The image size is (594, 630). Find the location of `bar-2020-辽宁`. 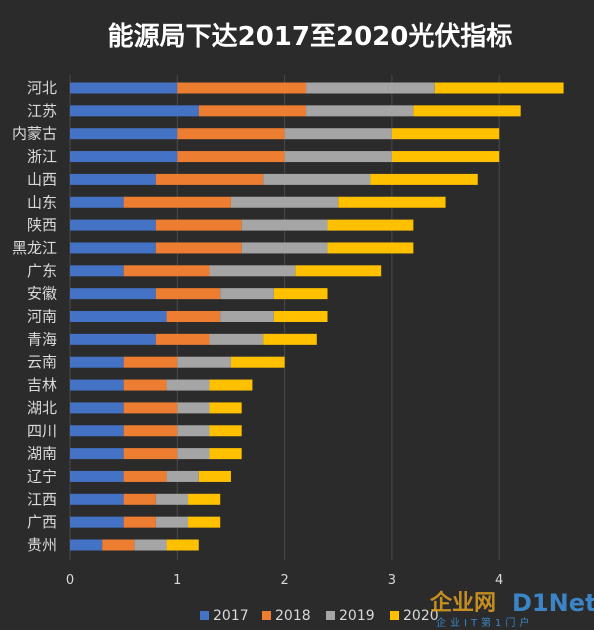

bar-2020-辽宁 is located at coordinates (214, 476).